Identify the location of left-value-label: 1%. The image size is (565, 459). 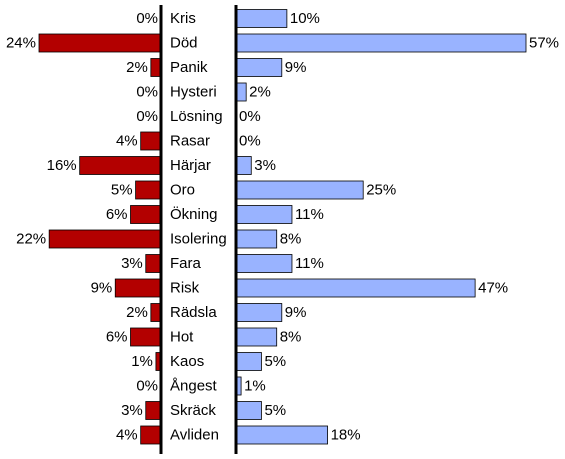
(142, 361).